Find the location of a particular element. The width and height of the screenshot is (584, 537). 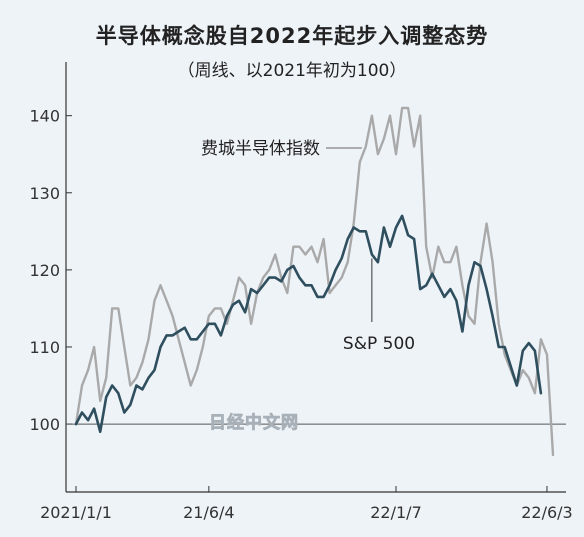

x-tick-label: 22/6/3 is located at coordinates (547, 512).